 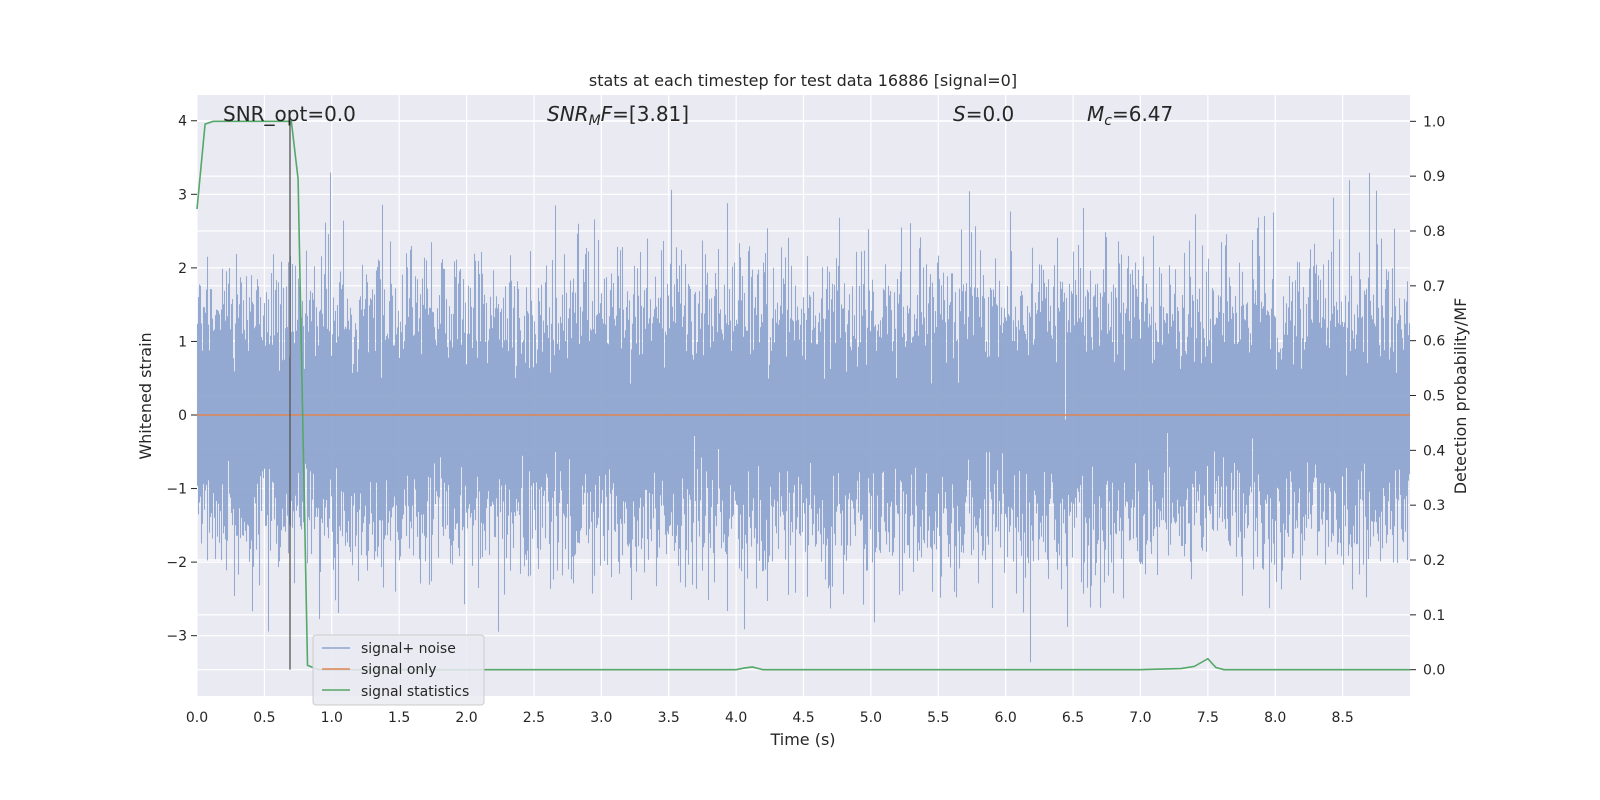 I want to click on x-axis-label: Time (s), so click(x=802, y=739).